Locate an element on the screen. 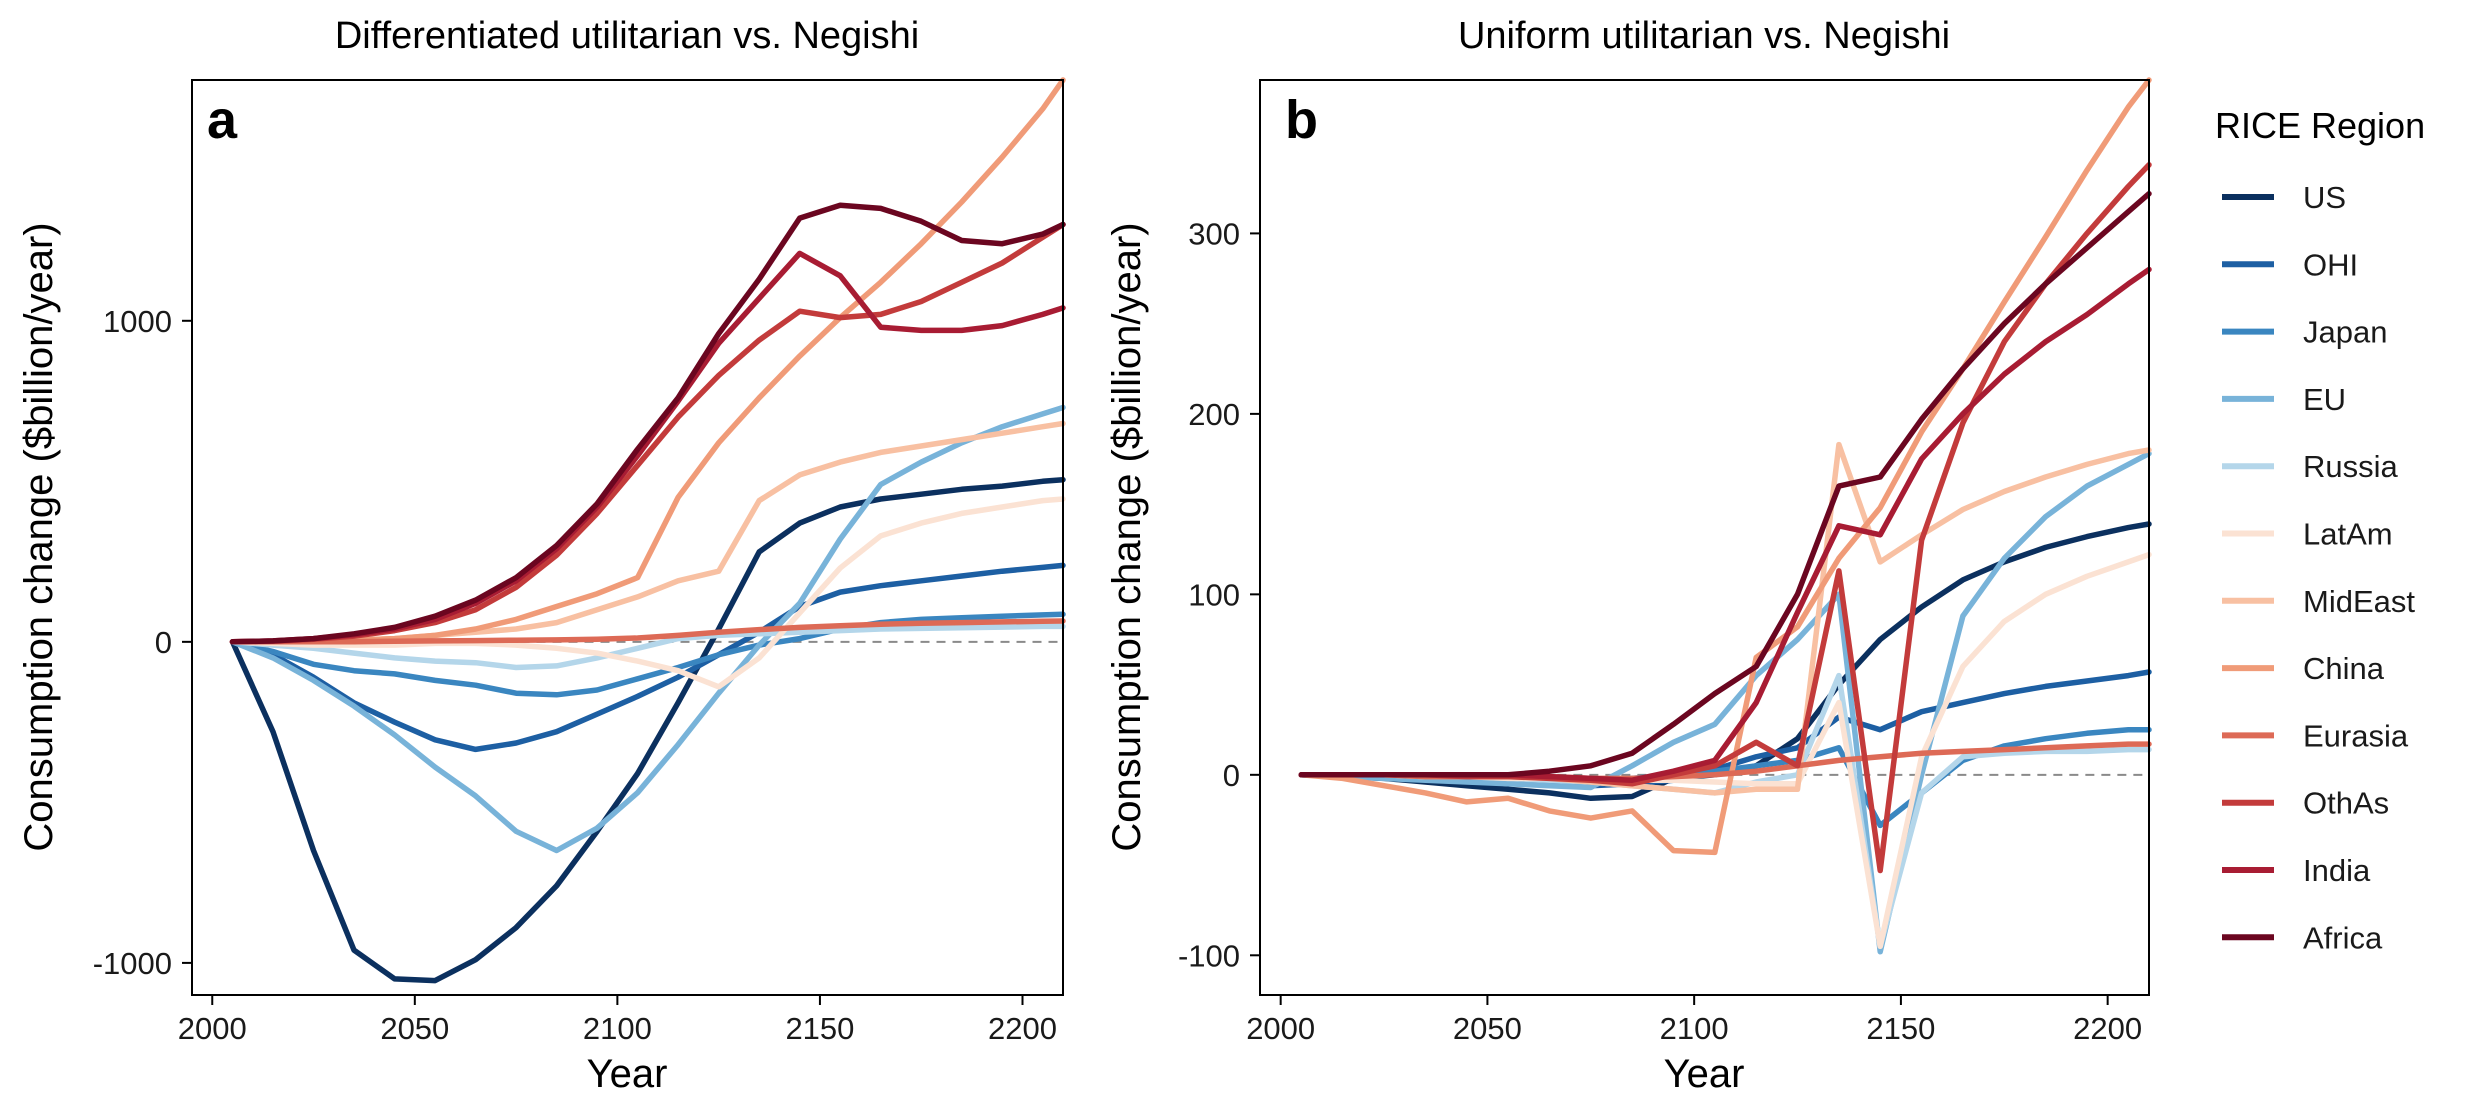 This screenshot has height=1118, width=2465. panel-b-y-tick-label: 200 is located at coordinates (1214, 414).